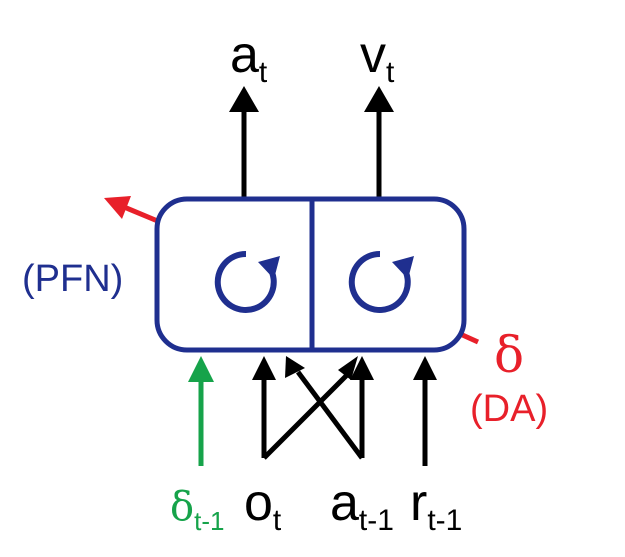 The width and height of the screenshot is (625, 557). I want to click on da-label: (DA), so click(509, 409).